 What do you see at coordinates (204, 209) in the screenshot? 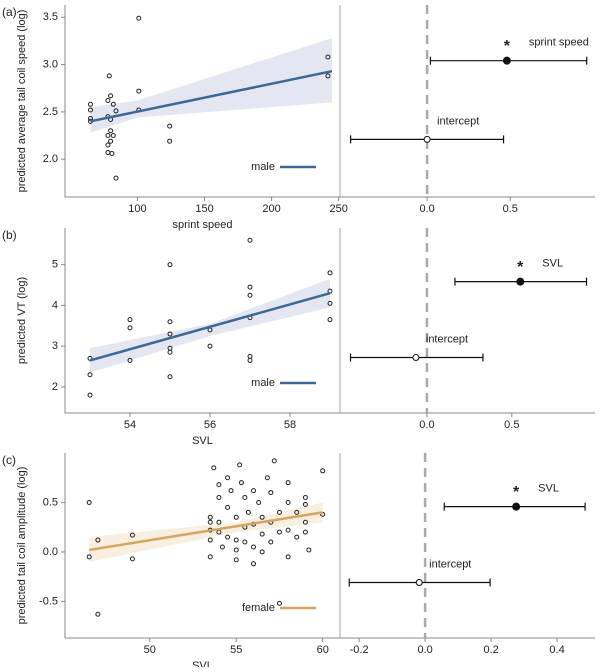
I see `x-tick-label: 150` at bounding box center [204, 209].